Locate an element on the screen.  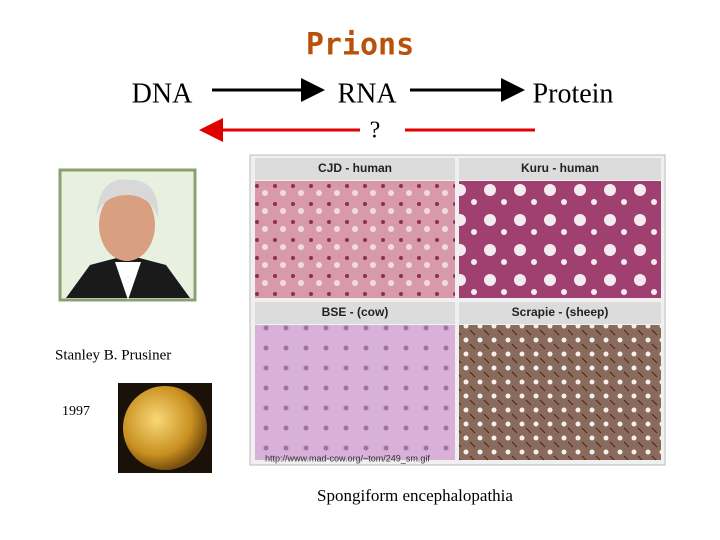
slide-caption: Spongiform encephalopathia is located at coordinates (415, 495).